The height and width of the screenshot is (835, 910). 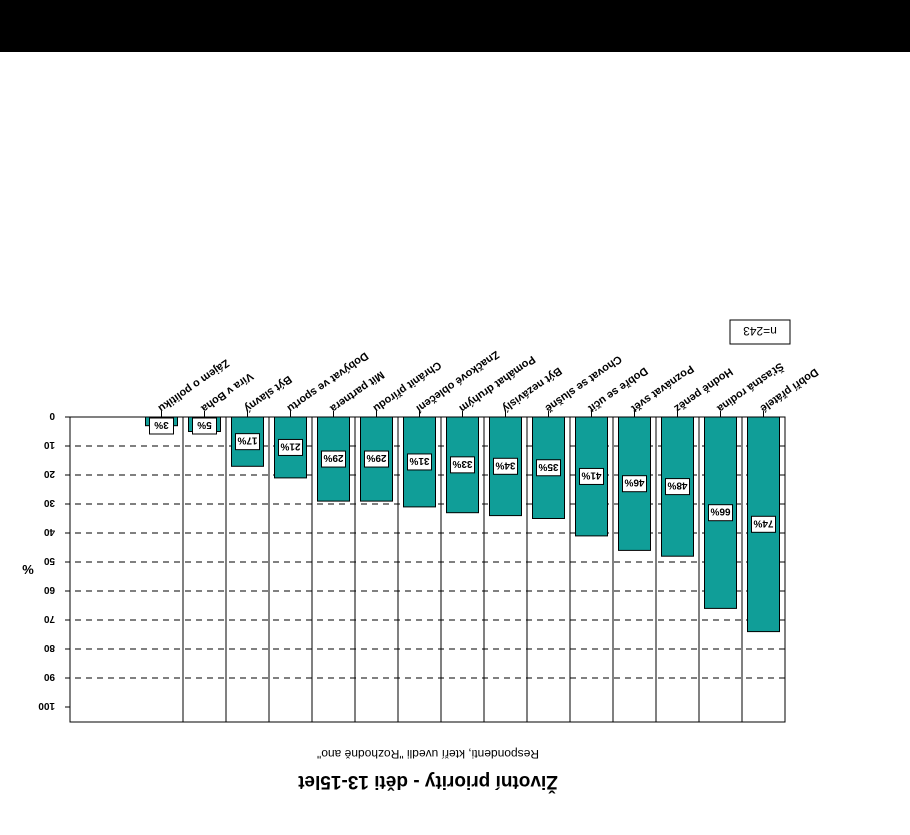 I want to click on value-label: 34%, so click(x=505, y=464).